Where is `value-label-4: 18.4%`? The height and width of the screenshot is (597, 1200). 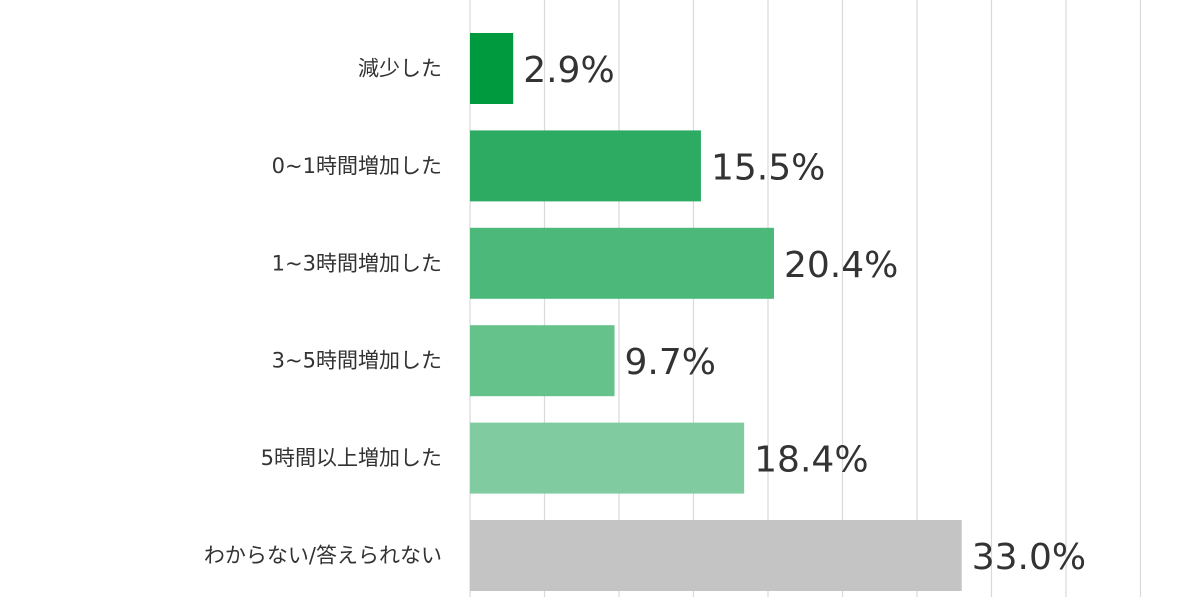 value-label-4: 18.4% is located at coordinates (811, 460).